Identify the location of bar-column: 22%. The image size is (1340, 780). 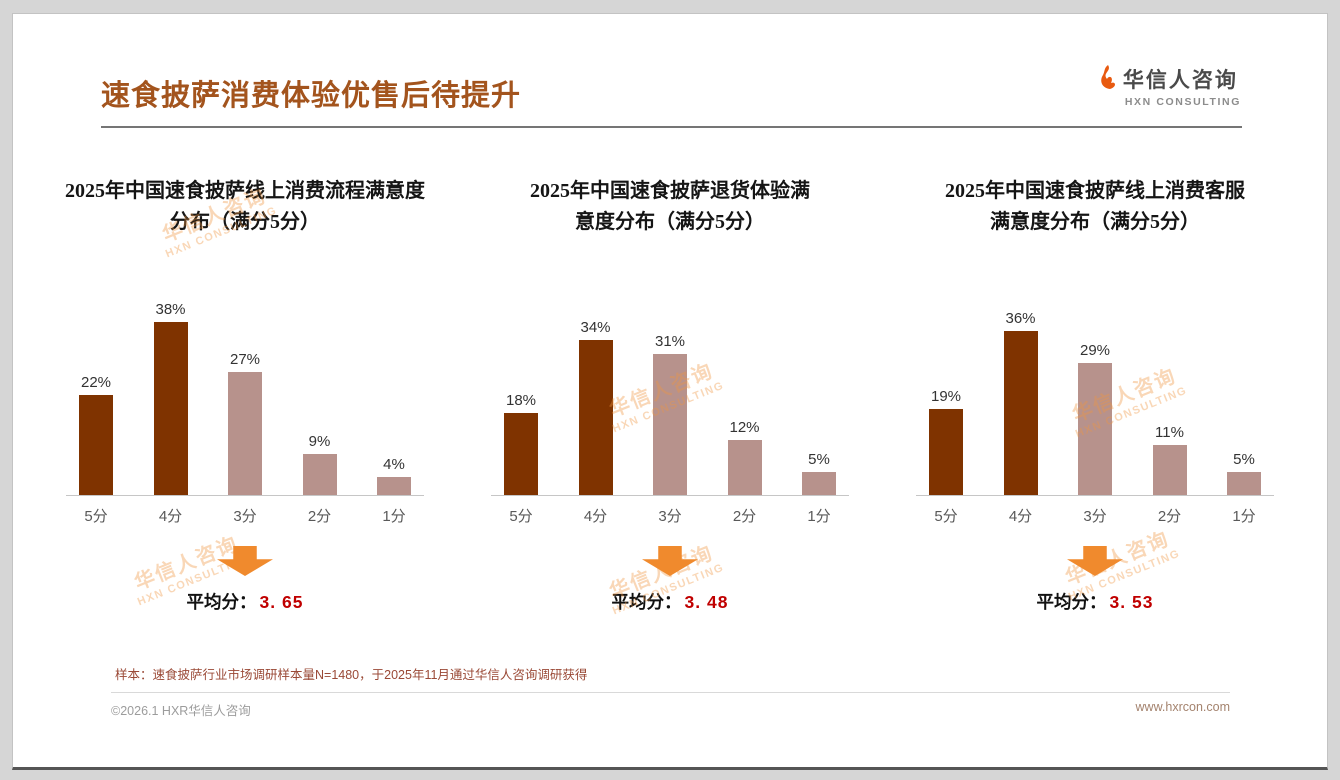
(96, 434).